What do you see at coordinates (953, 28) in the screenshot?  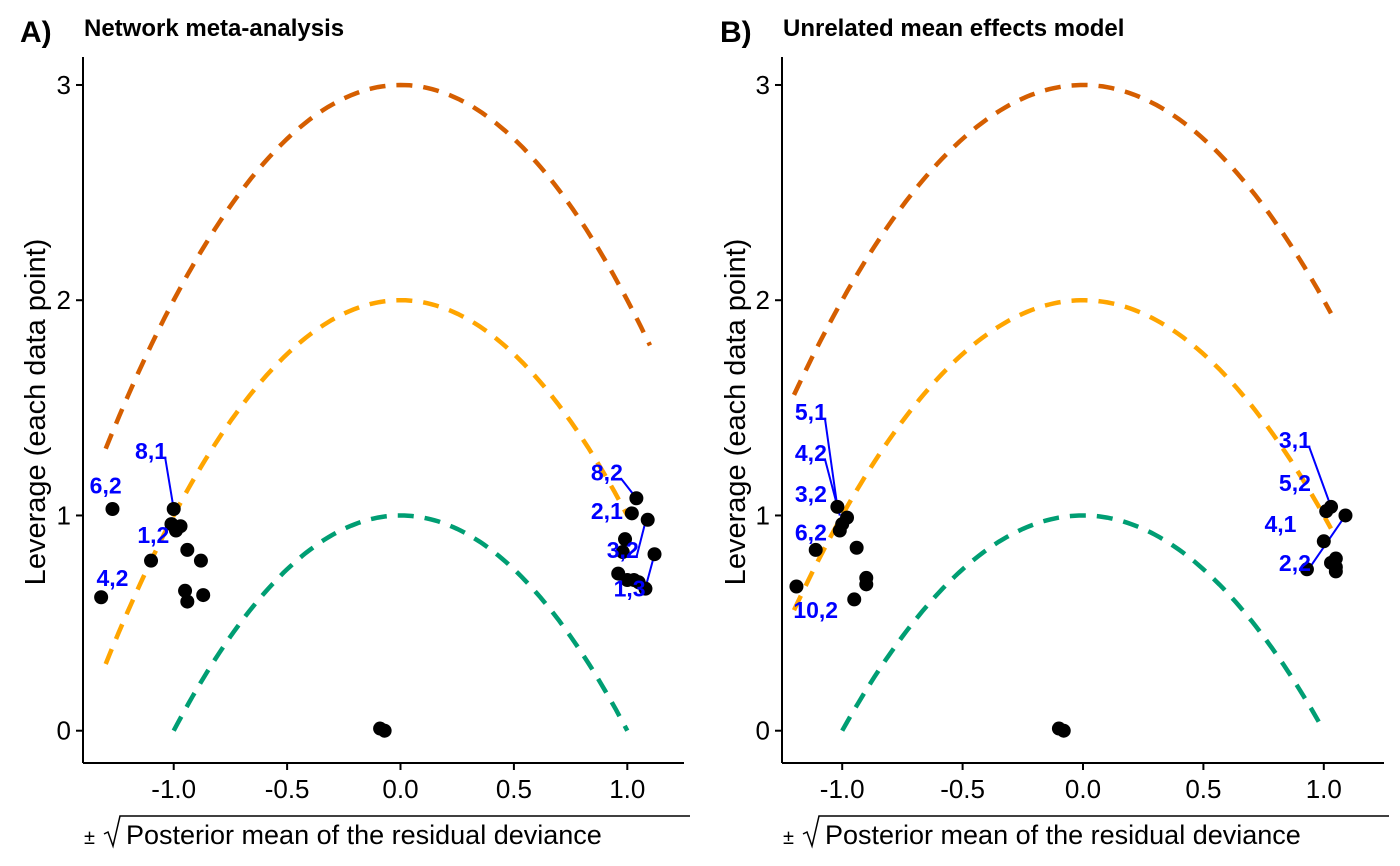 I see `panel-title: Unrelated mean effects model` at bounding box center [953, 28].